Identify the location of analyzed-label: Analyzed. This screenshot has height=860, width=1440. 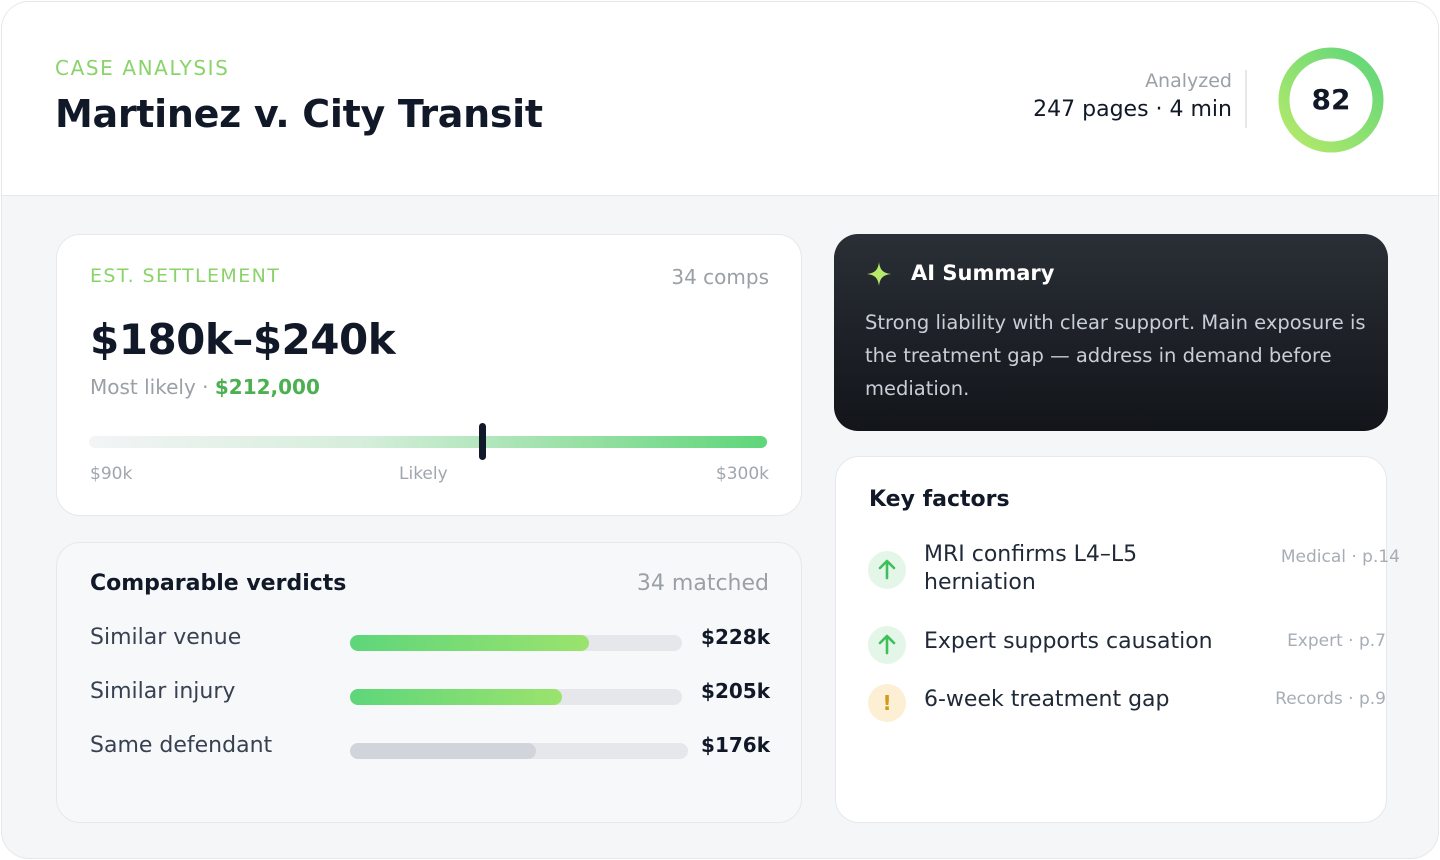
(1188, 81).